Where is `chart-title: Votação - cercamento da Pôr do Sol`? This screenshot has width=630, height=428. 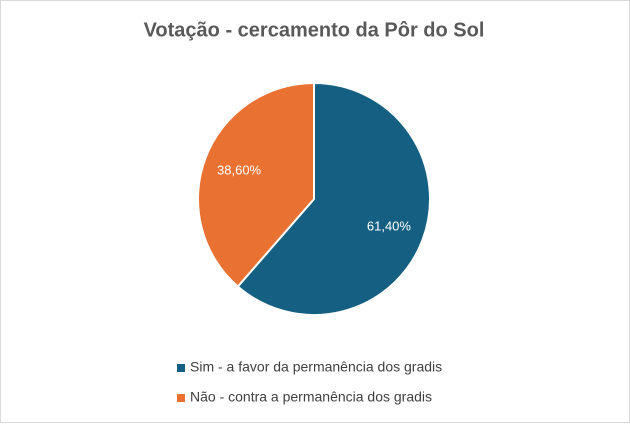
chart-title: Votação - cercamento da Pôr do Sol is located at coordinates (314, 30).